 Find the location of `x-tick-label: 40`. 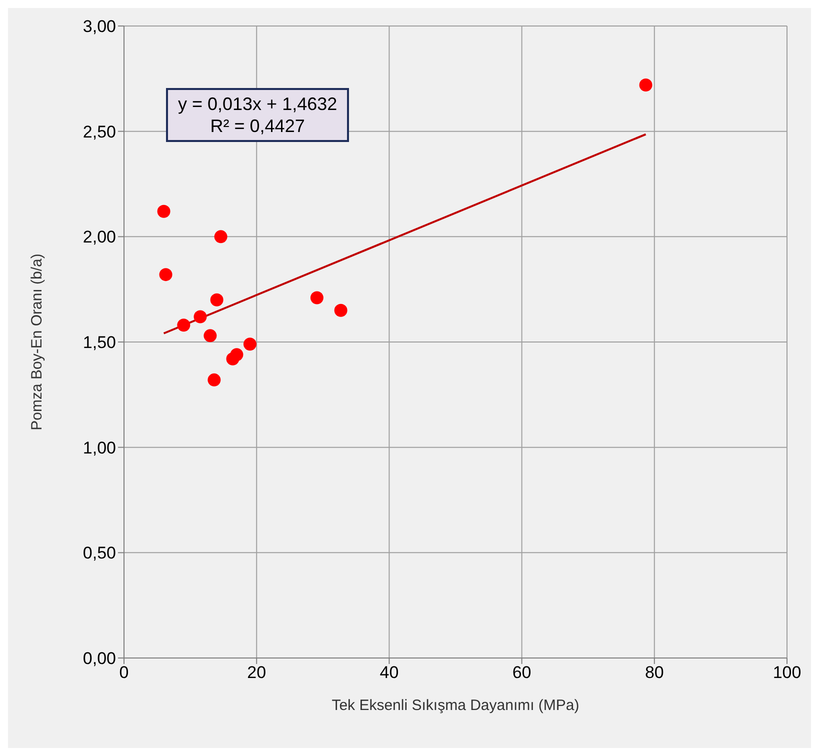

x-tick-label: 40 is located at coordinates (389, 672).